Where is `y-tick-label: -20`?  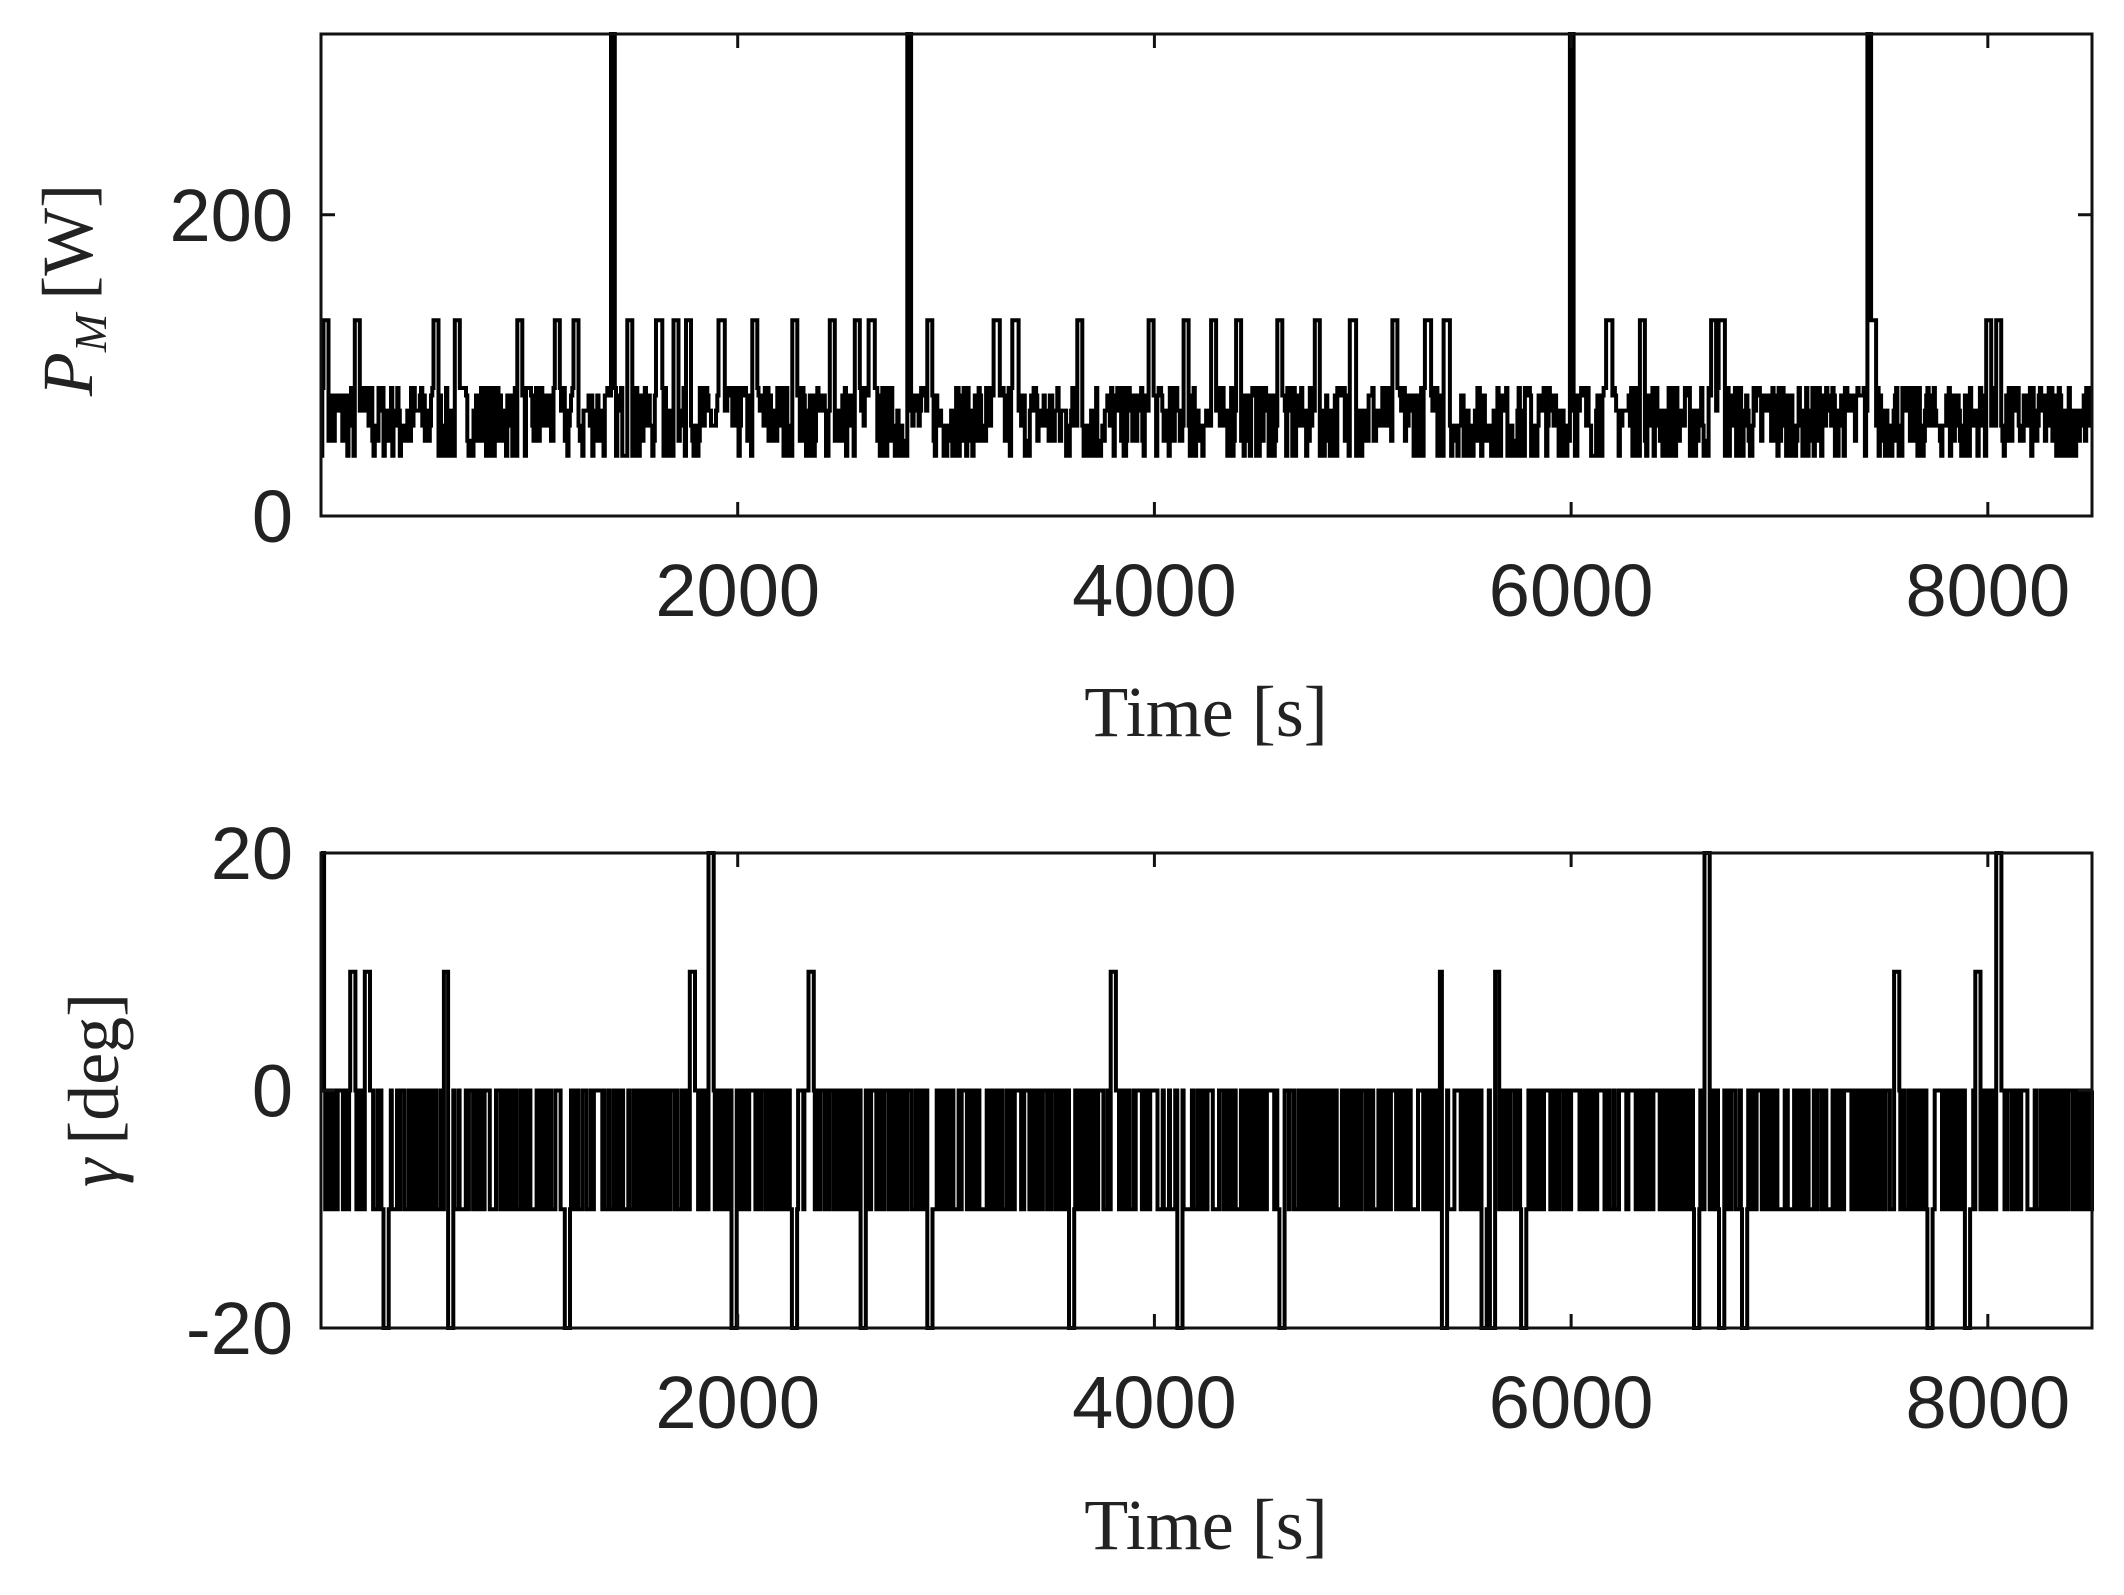 y-tick-label: -20 is located at coordinates (239, 1328).